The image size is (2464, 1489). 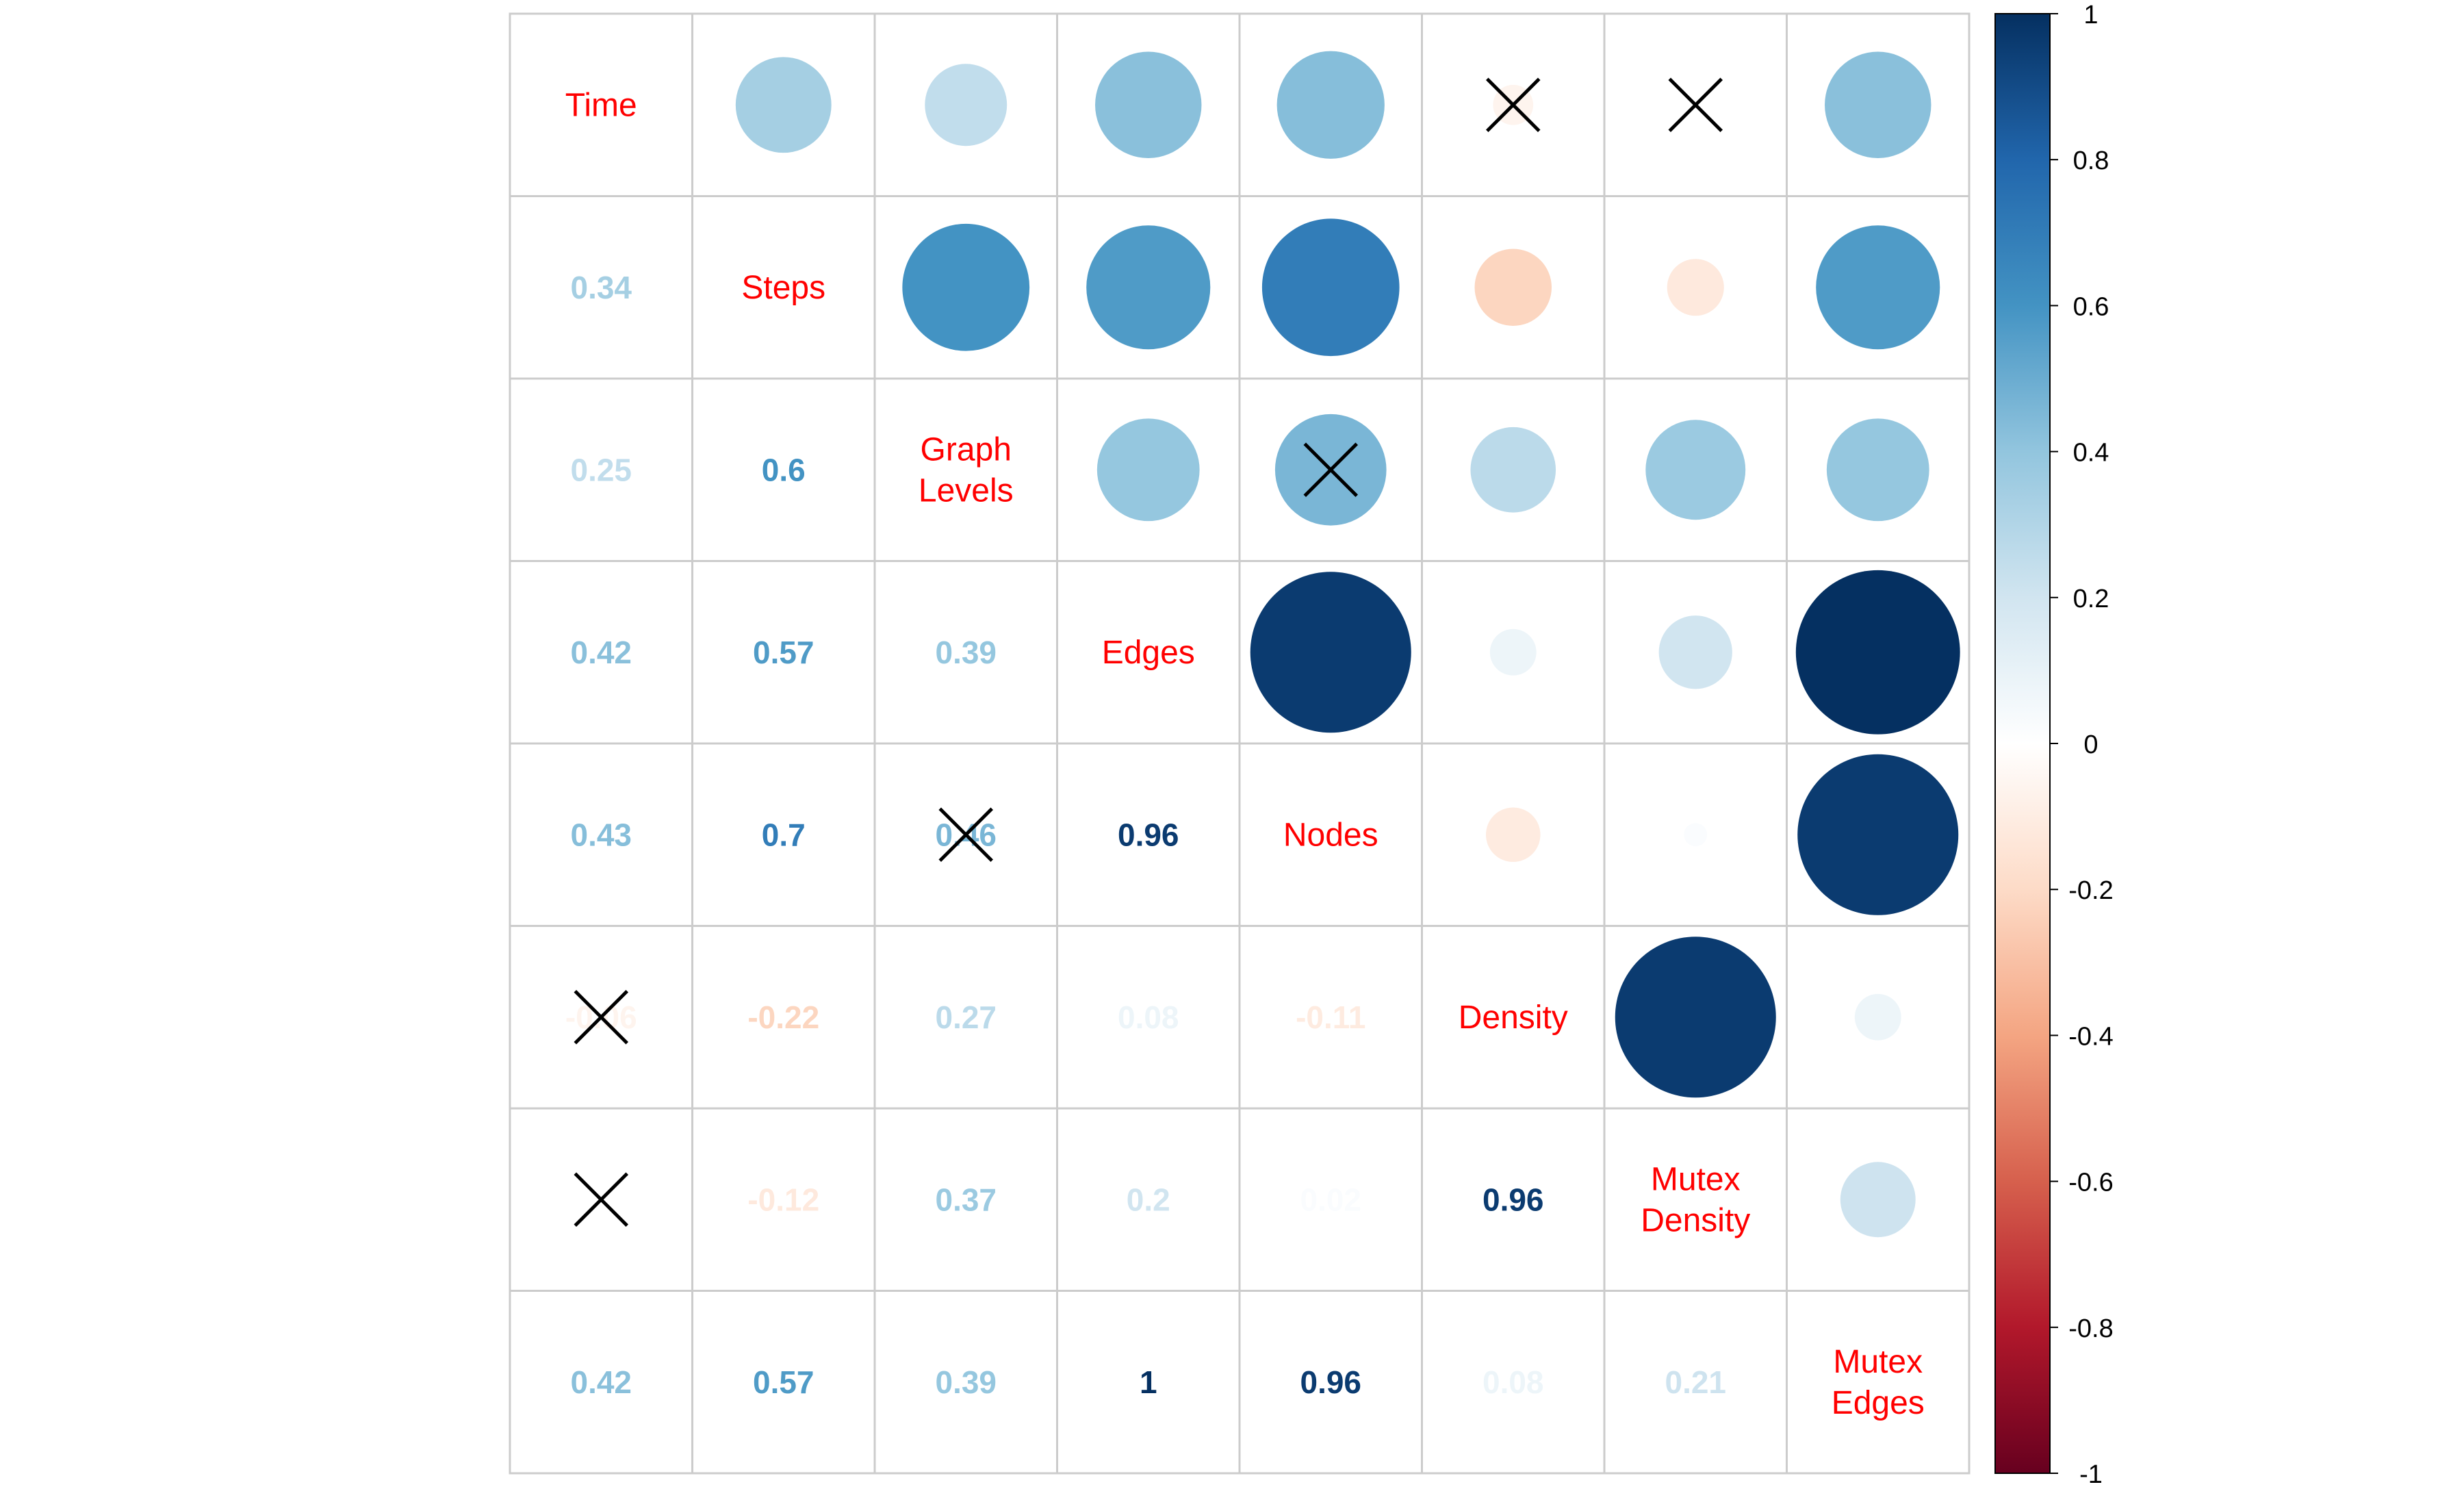 I want to click on correlation-value: 1, so click(x=1148, y=1382).